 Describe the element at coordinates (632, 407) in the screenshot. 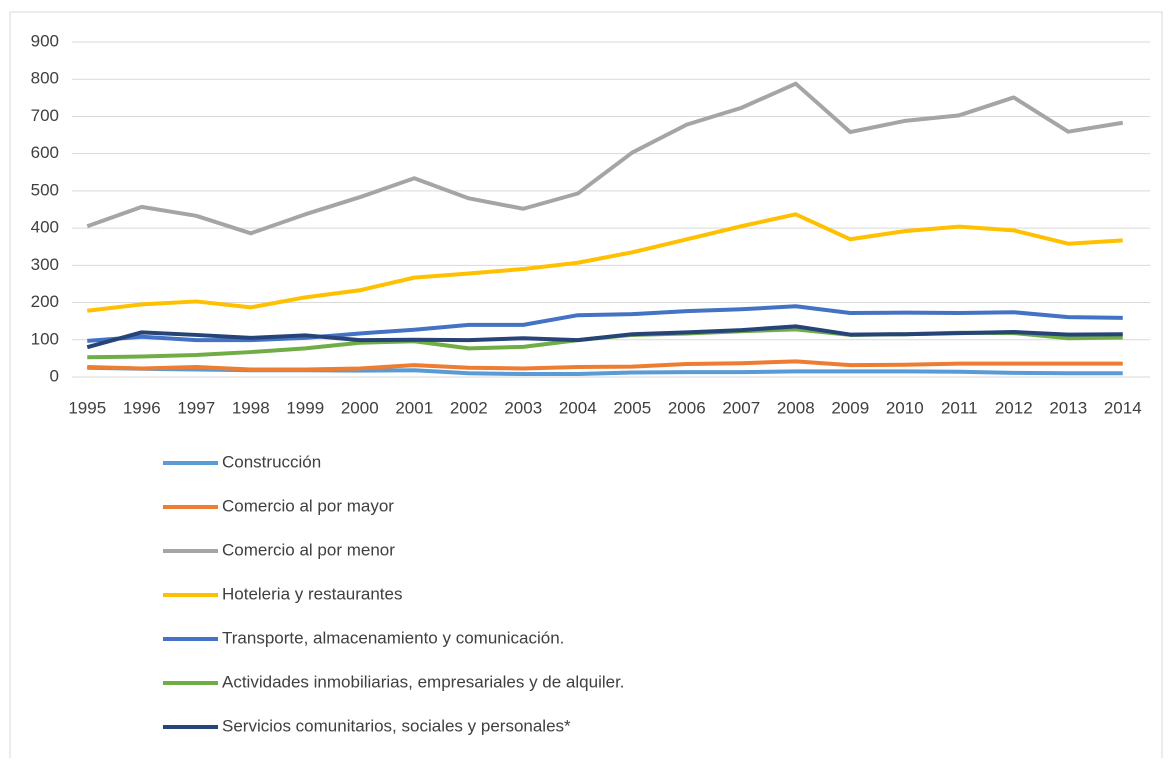

I see `x-tick-label: 2005` at that location.